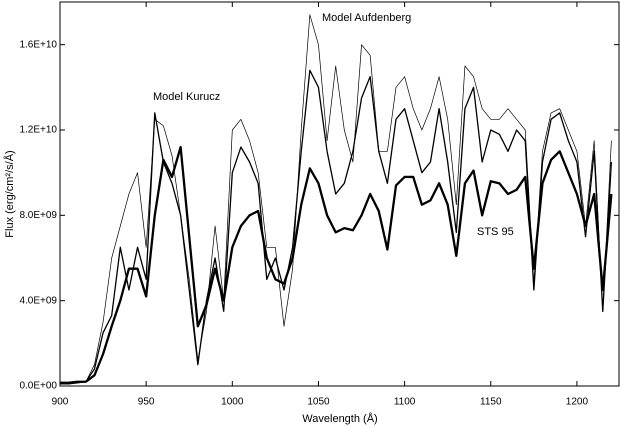 The height and width of the screenshot is (427, 620). Describe the element at coordinates (491, 402) in the screenshot. I see `x-tick-label: 1150` at that location.